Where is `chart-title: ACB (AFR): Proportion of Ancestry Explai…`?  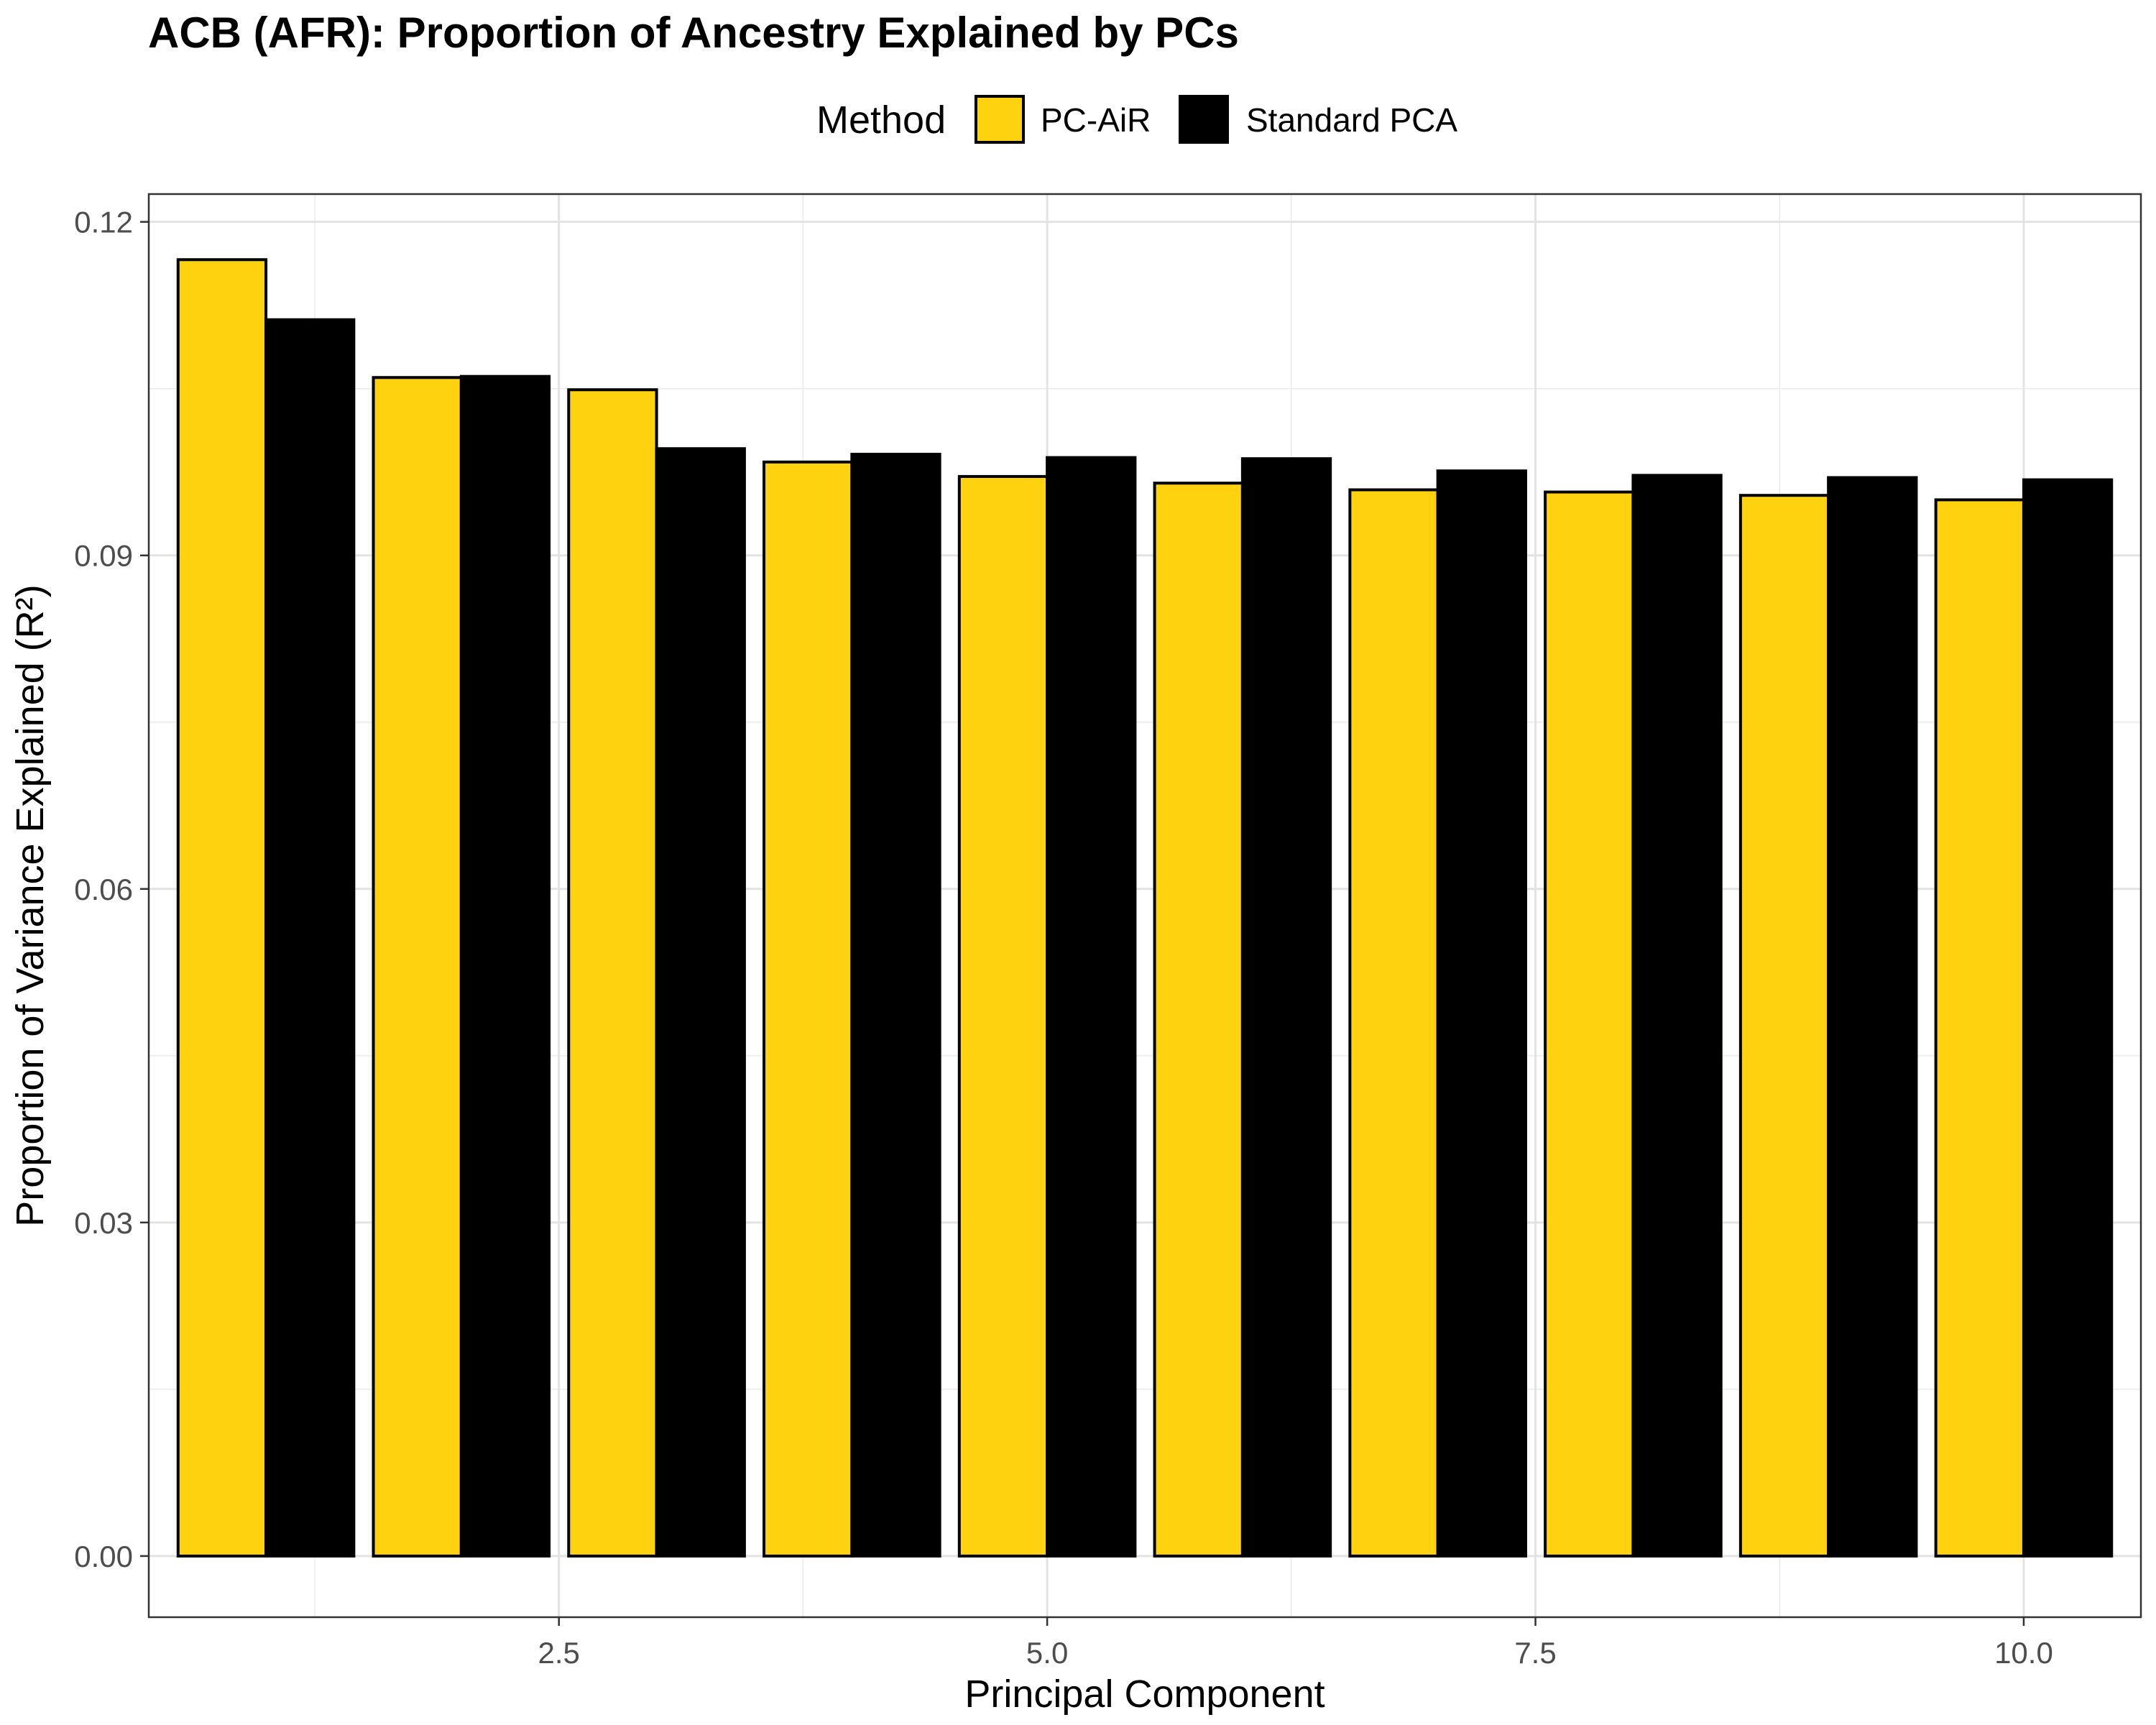 chart-title: ACB (AFR): Proportion of Ancestry Explai… is located at coordinates (693, 33).